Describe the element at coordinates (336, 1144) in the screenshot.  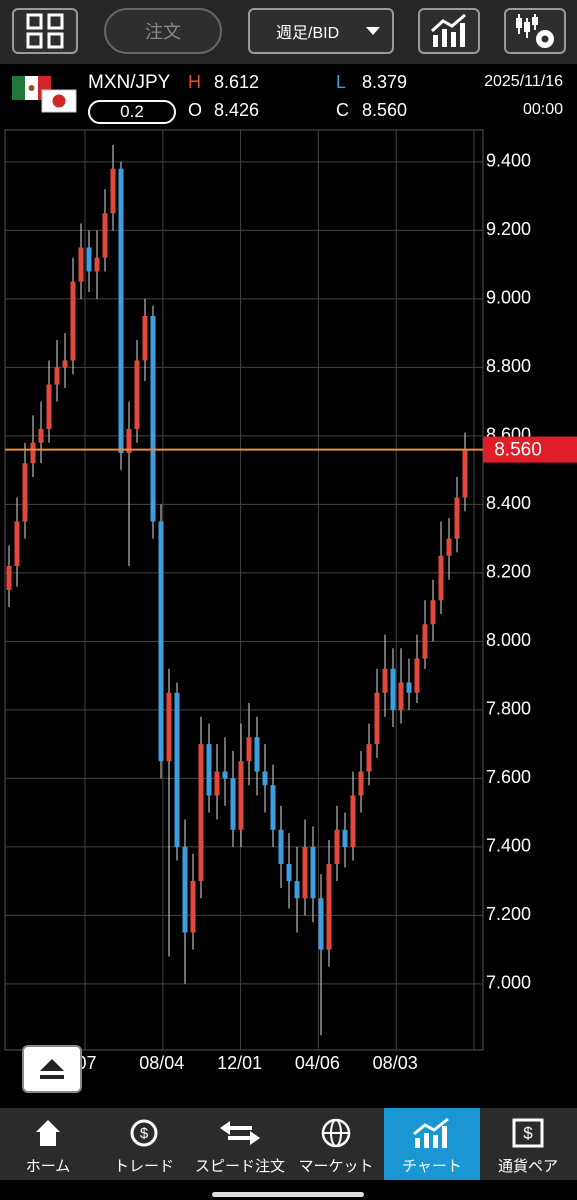
I see `nav-item: マーケット` at that location.